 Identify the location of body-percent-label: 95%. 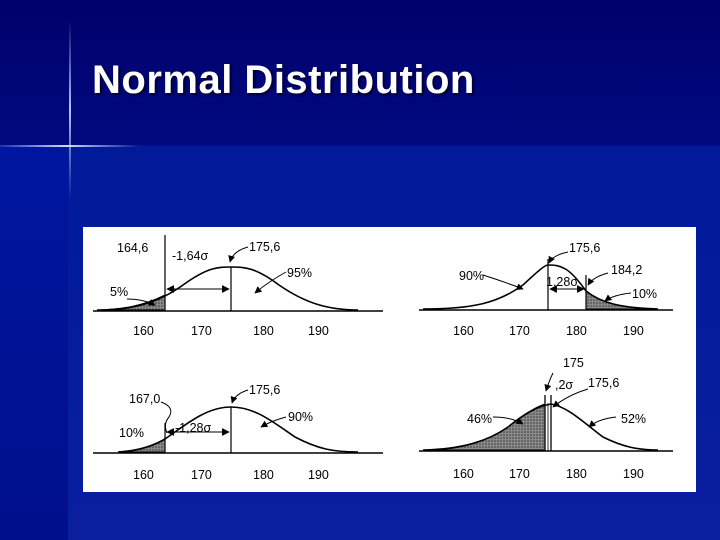
(299, 273).